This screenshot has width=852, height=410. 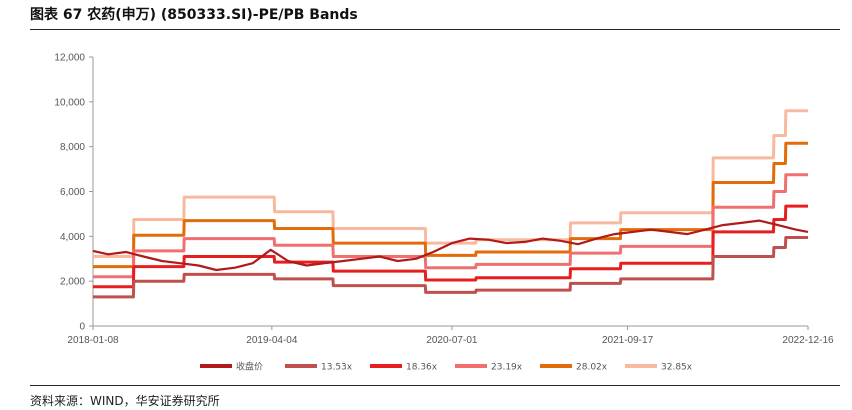 What do you see at coordinates (125, 401) in the screenshot?
I see `source-note: 资料来源：WIND，华安证券研究所` at bounding box center [125, 401].